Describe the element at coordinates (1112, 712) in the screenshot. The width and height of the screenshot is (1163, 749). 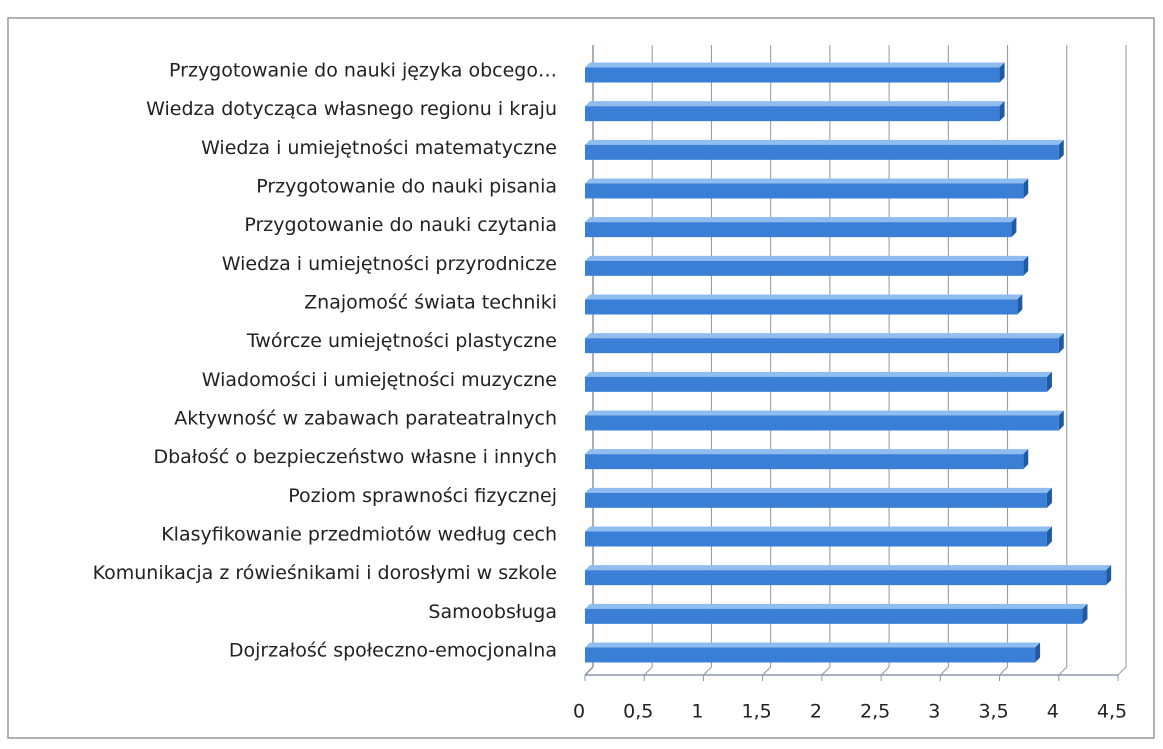
I see `x-tick-label: 4,5` at that location.